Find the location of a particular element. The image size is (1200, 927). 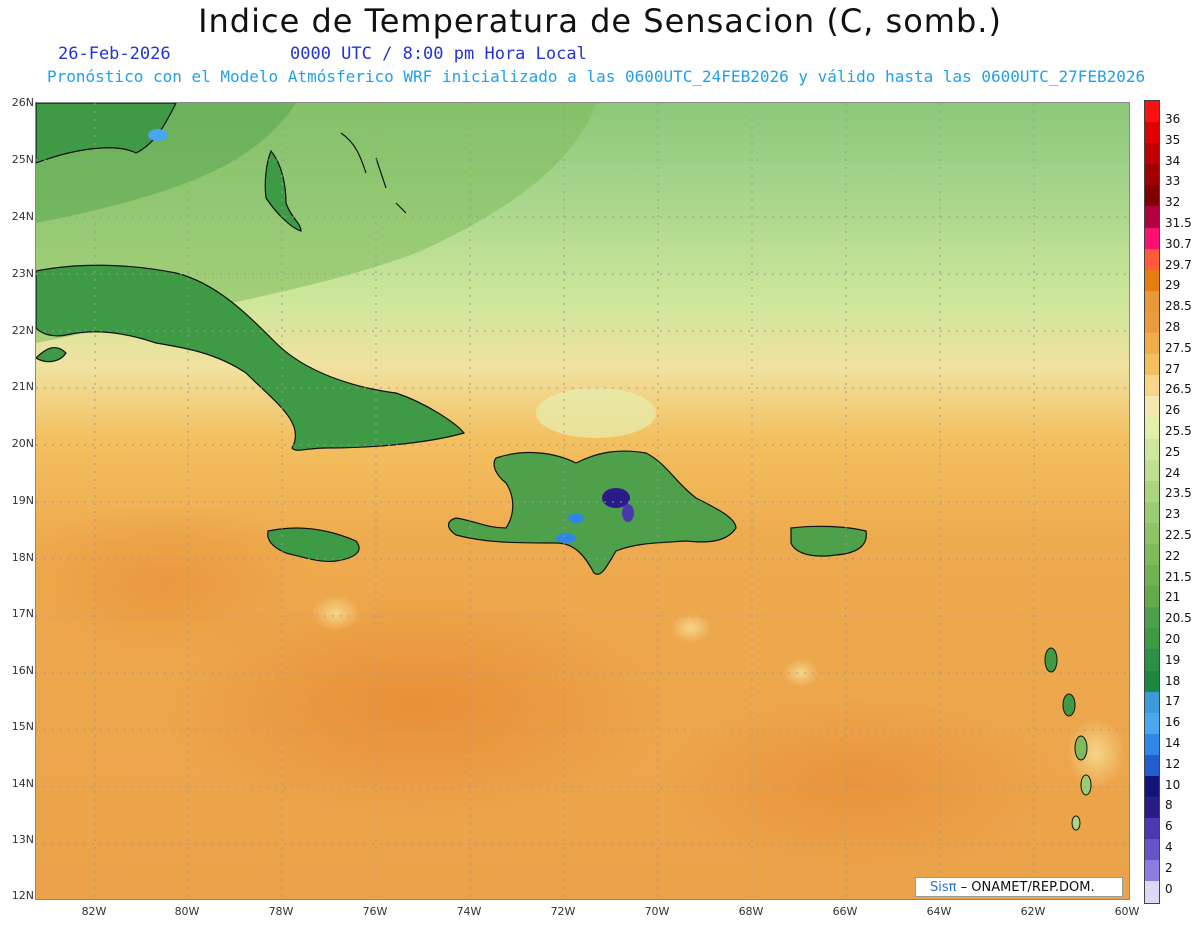

colorbar-level-label: 23.5 is located at coordinates (1178, 493).